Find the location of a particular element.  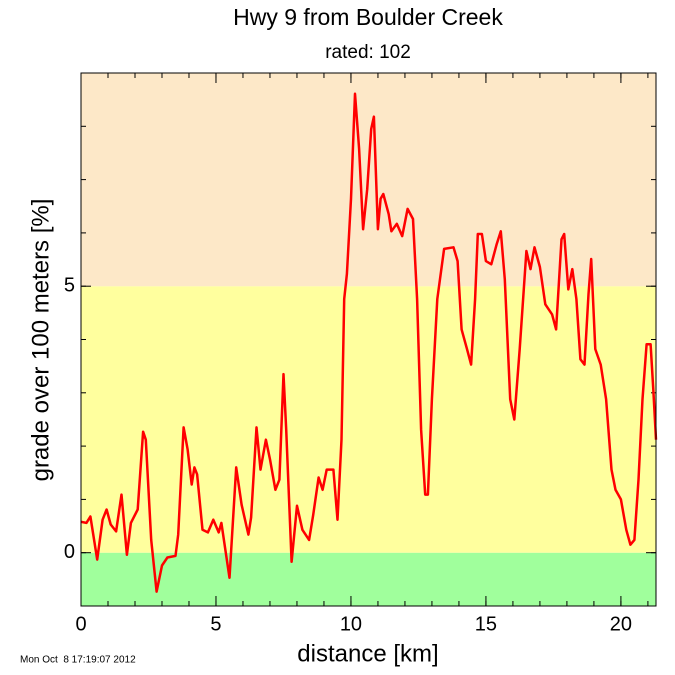

x-tick-label: 15 is located at coordinates (486, 624).